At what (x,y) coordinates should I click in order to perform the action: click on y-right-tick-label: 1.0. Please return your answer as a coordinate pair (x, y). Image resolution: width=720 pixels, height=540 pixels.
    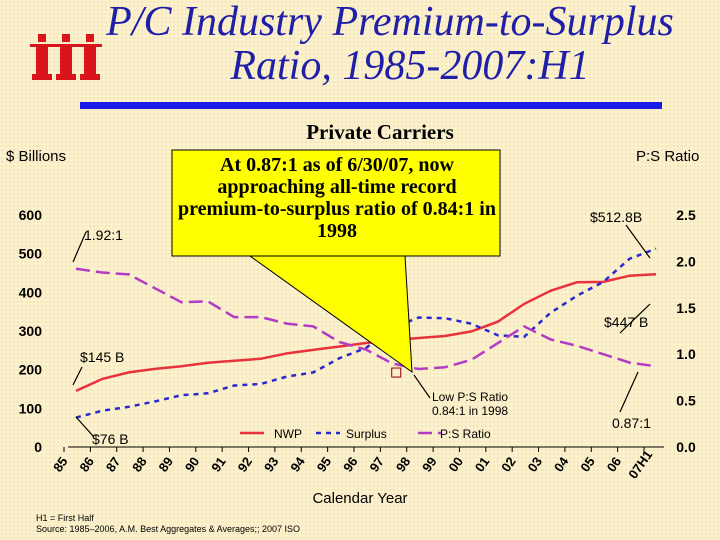
    Looking at the image, I should click on (686, 354).